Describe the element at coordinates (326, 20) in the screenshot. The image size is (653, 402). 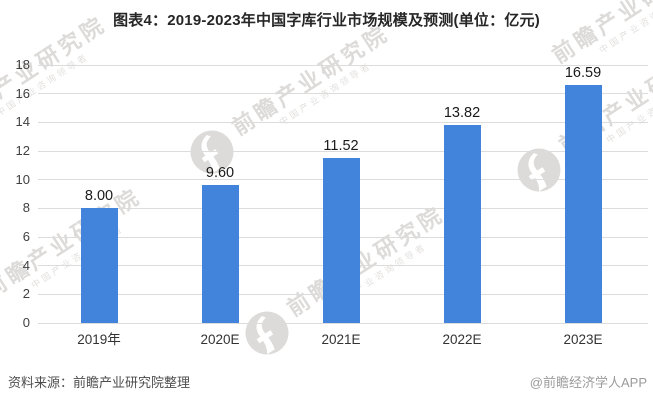
I see `chart-title: 图表4：2019-2023年中国字库行业市场规模及预测(单位：亿元)` at that location.